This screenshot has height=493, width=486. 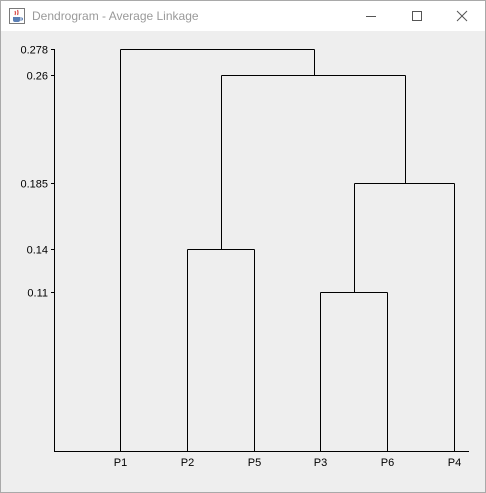 I want to click on java-cup-icon, so click(x=17, y=16).